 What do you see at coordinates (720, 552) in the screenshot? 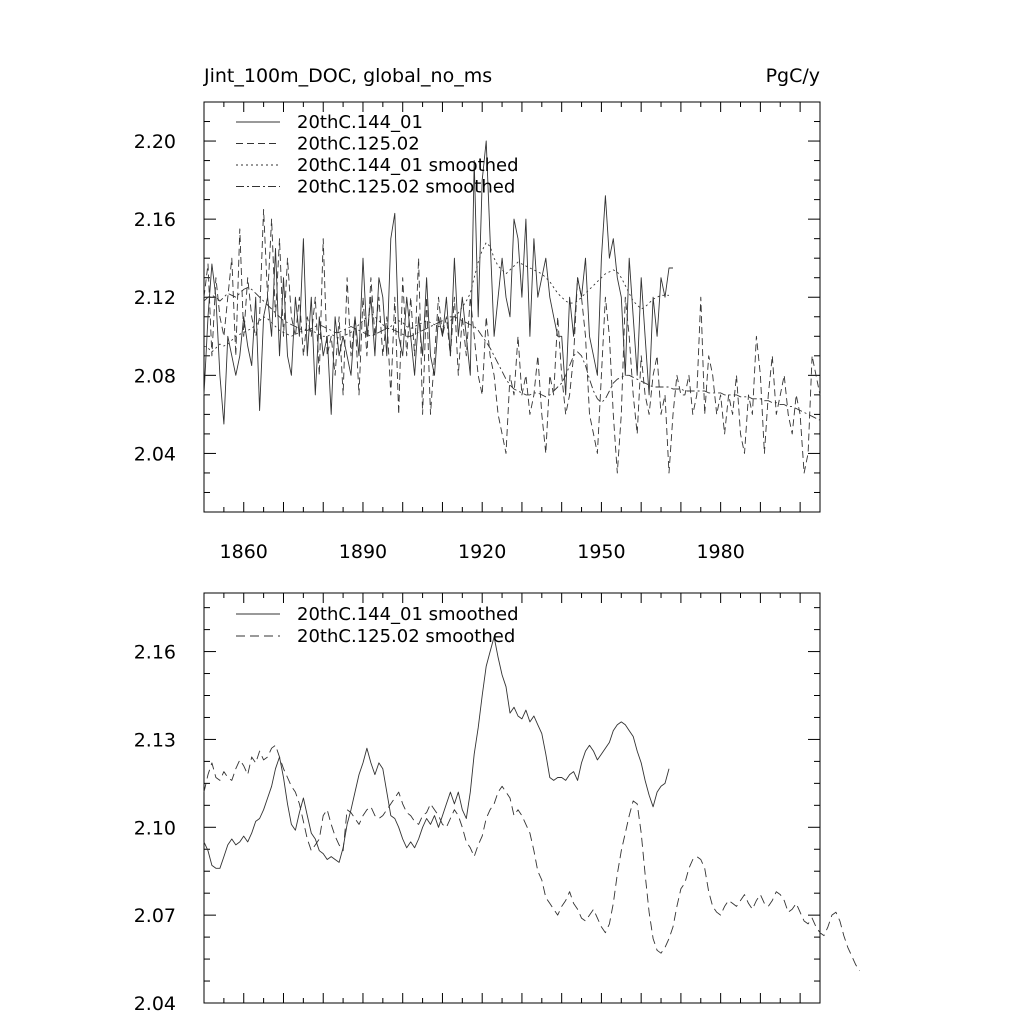
I see `x-tick-label: 1980` at bounding box center [720, 552].